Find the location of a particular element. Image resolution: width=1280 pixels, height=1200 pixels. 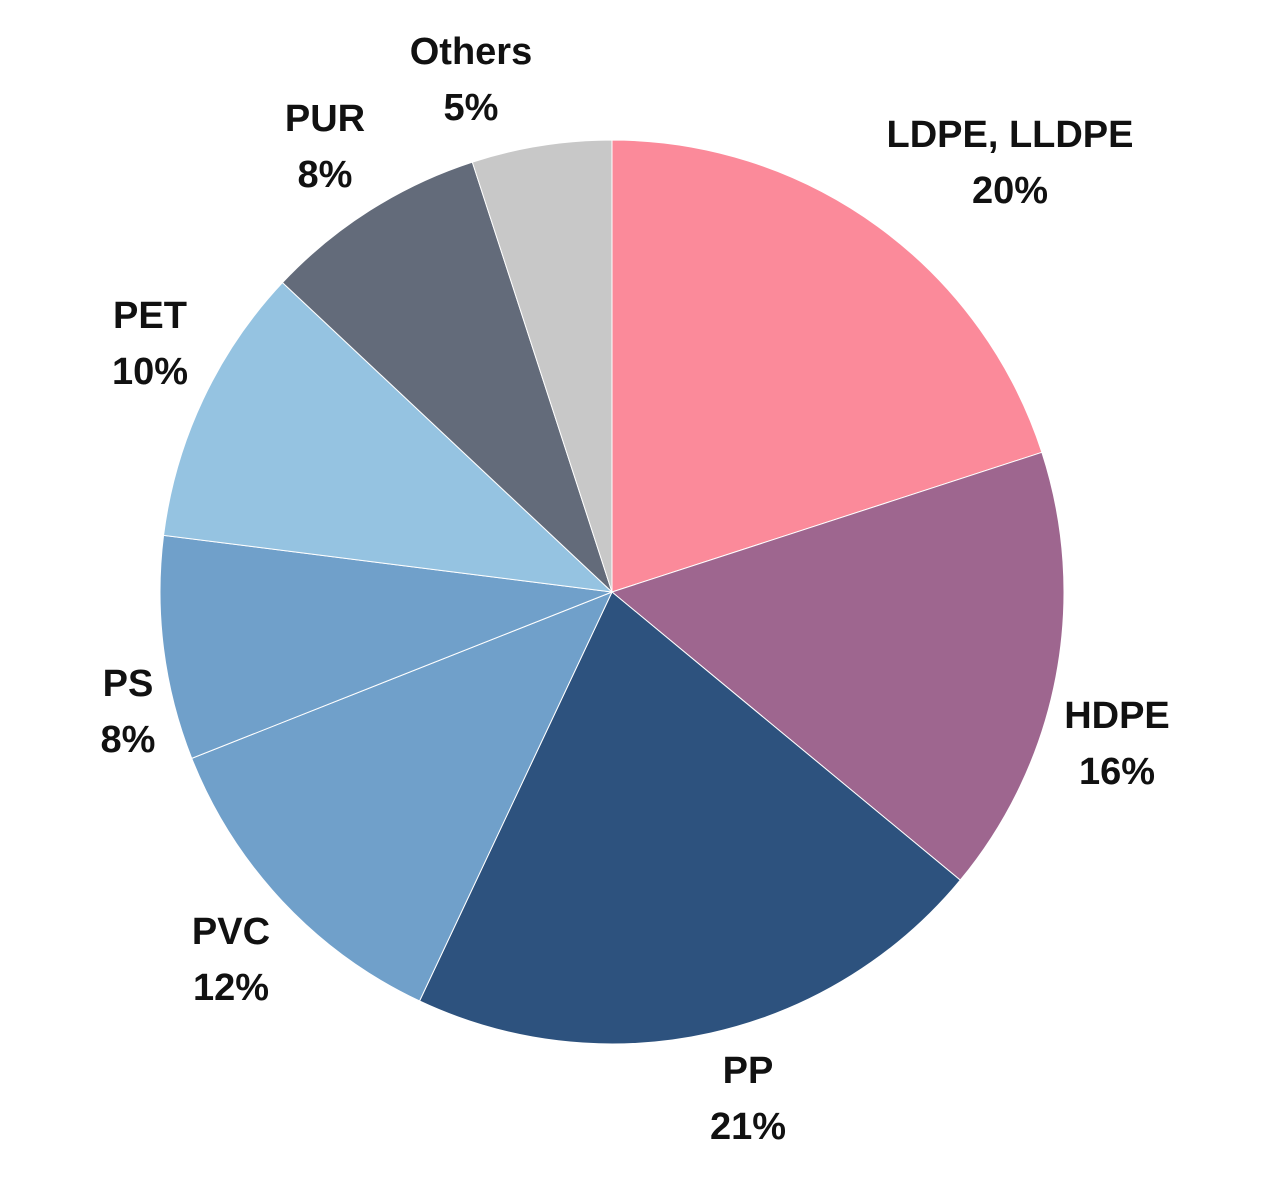

slice-label-hdpe: HDPE 16% is located at coordinates (1117, 744).